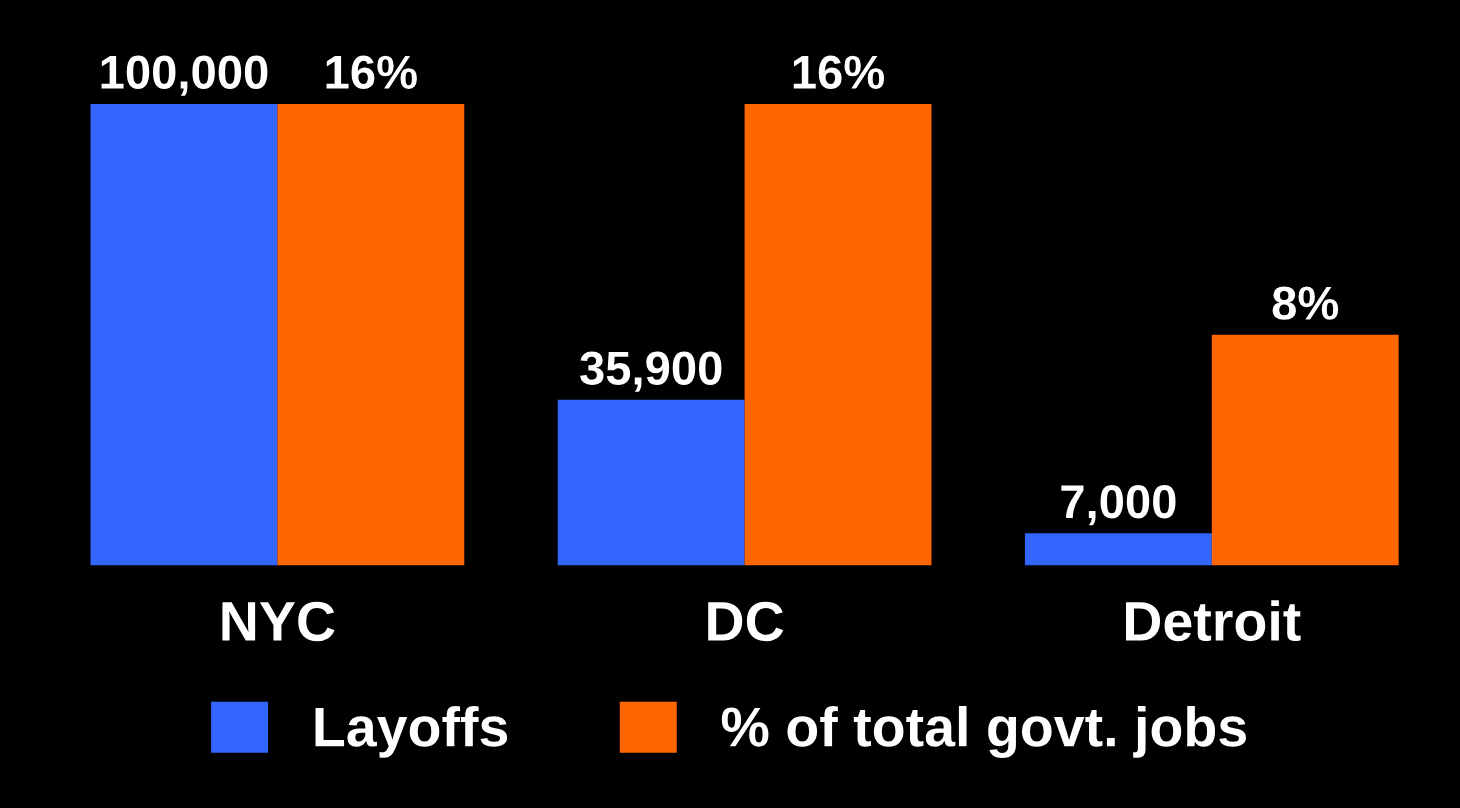  Describe the element at coordinates (184, 75) in the screenshot. I see `data-label: 100,000` at that location.